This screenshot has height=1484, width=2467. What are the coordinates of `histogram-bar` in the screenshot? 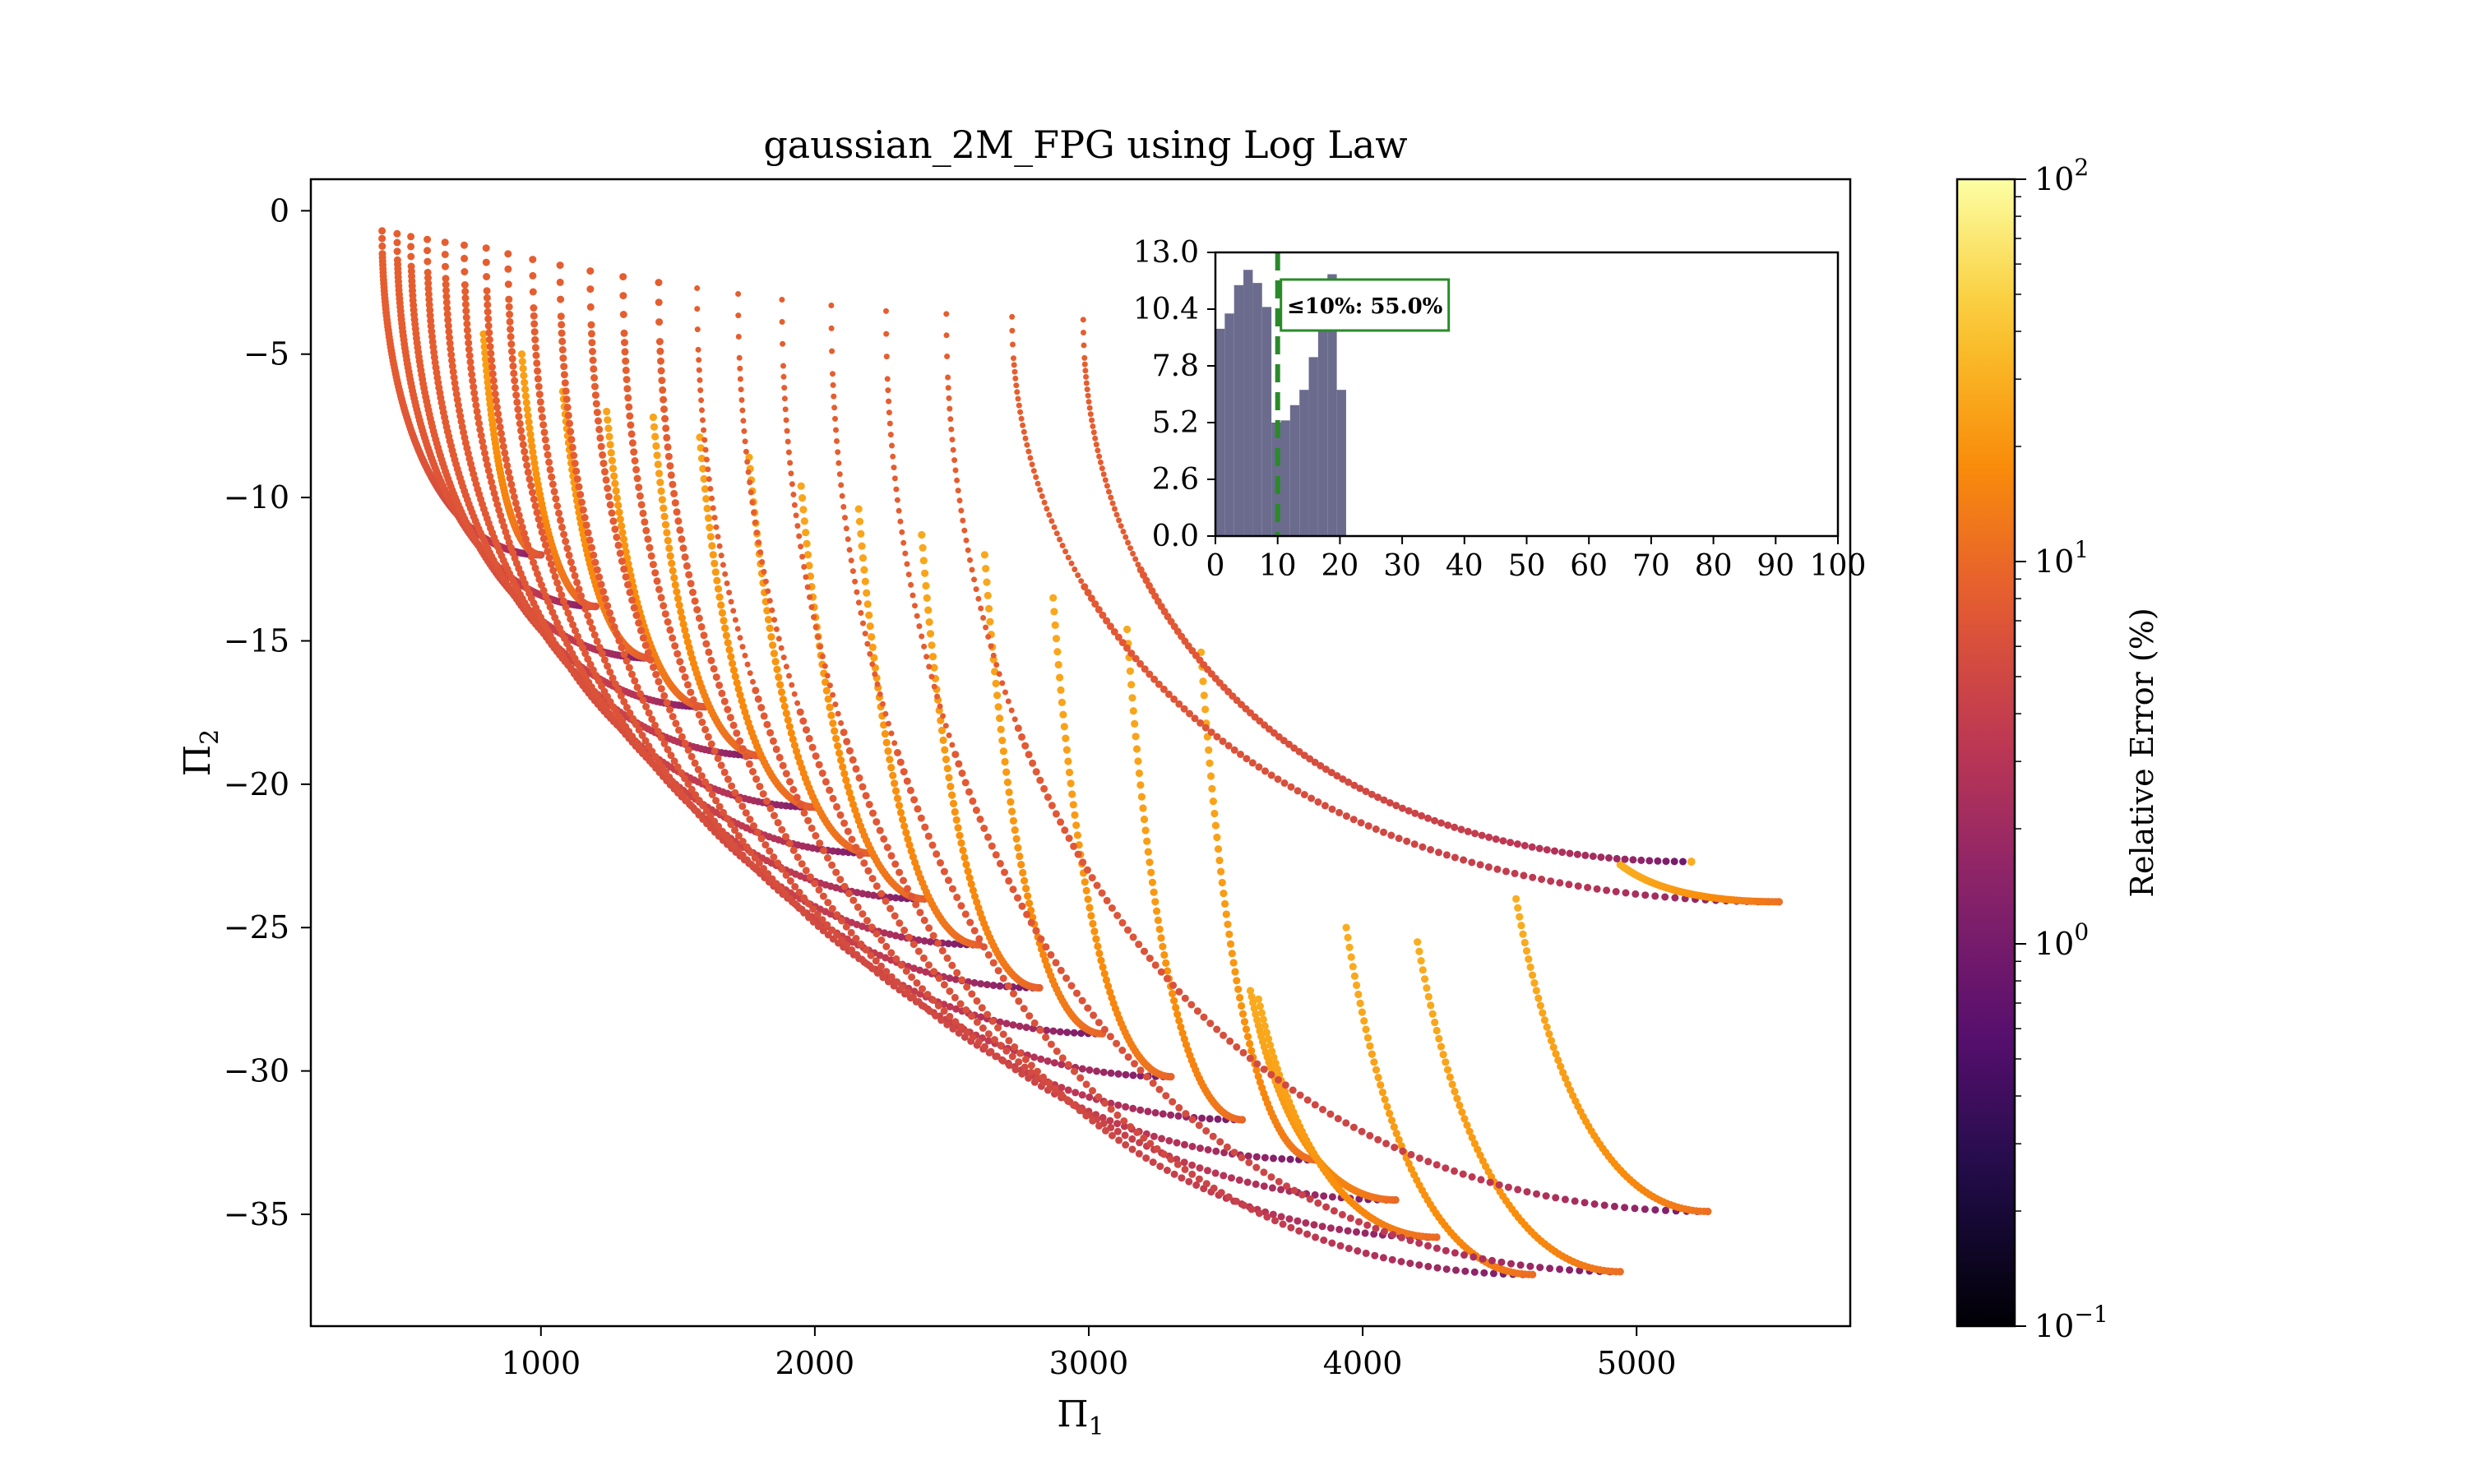 It's located at (1341, 463).